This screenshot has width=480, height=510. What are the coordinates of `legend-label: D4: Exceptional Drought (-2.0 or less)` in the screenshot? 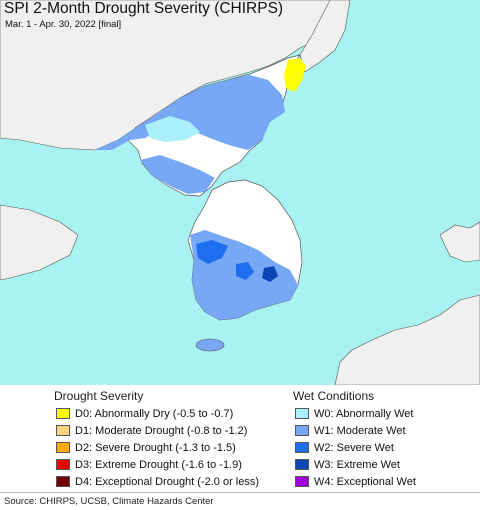 It's located at (167, 482).